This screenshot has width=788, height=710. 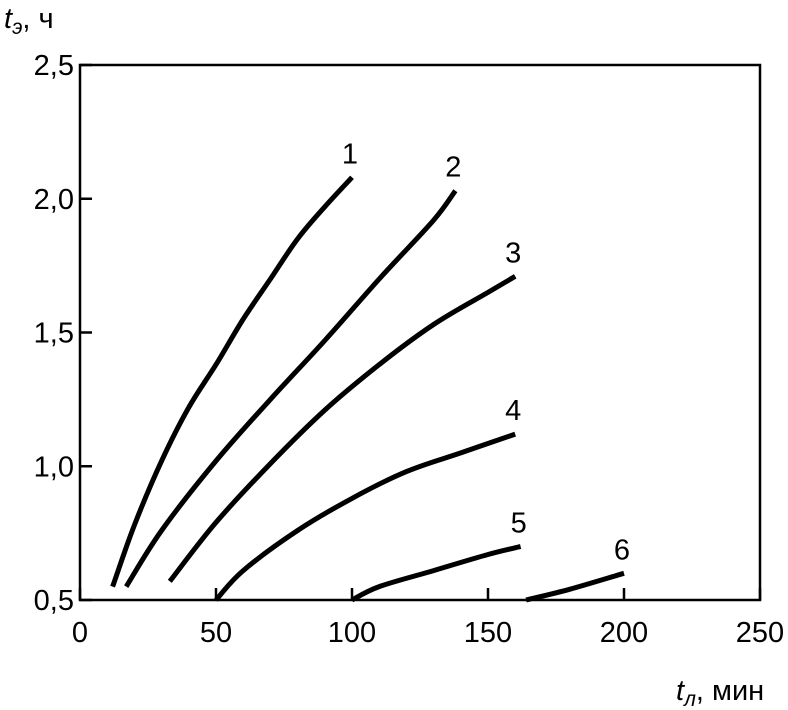 What do you see at coordinates (17, 27) in the screenshot?
I see `y-axis-subscript: э` at bounding box center [17, 27].